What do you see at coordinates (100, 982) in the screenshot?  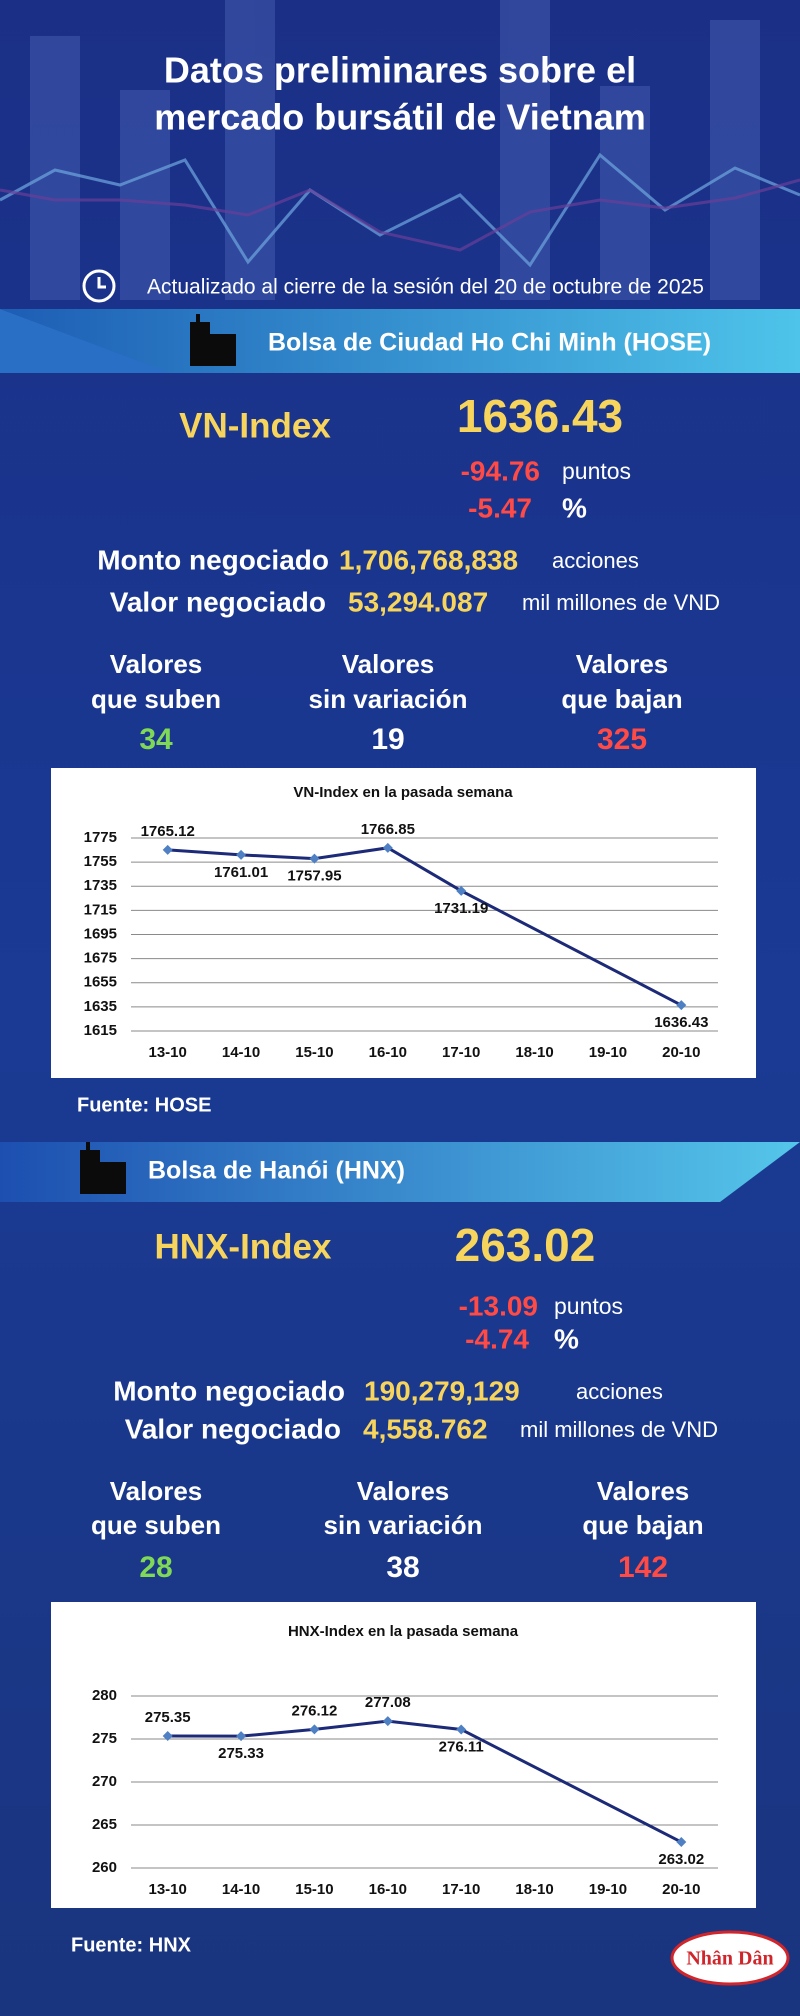 I see `y-tick-label: 1655` at bounding box center [100, 982].